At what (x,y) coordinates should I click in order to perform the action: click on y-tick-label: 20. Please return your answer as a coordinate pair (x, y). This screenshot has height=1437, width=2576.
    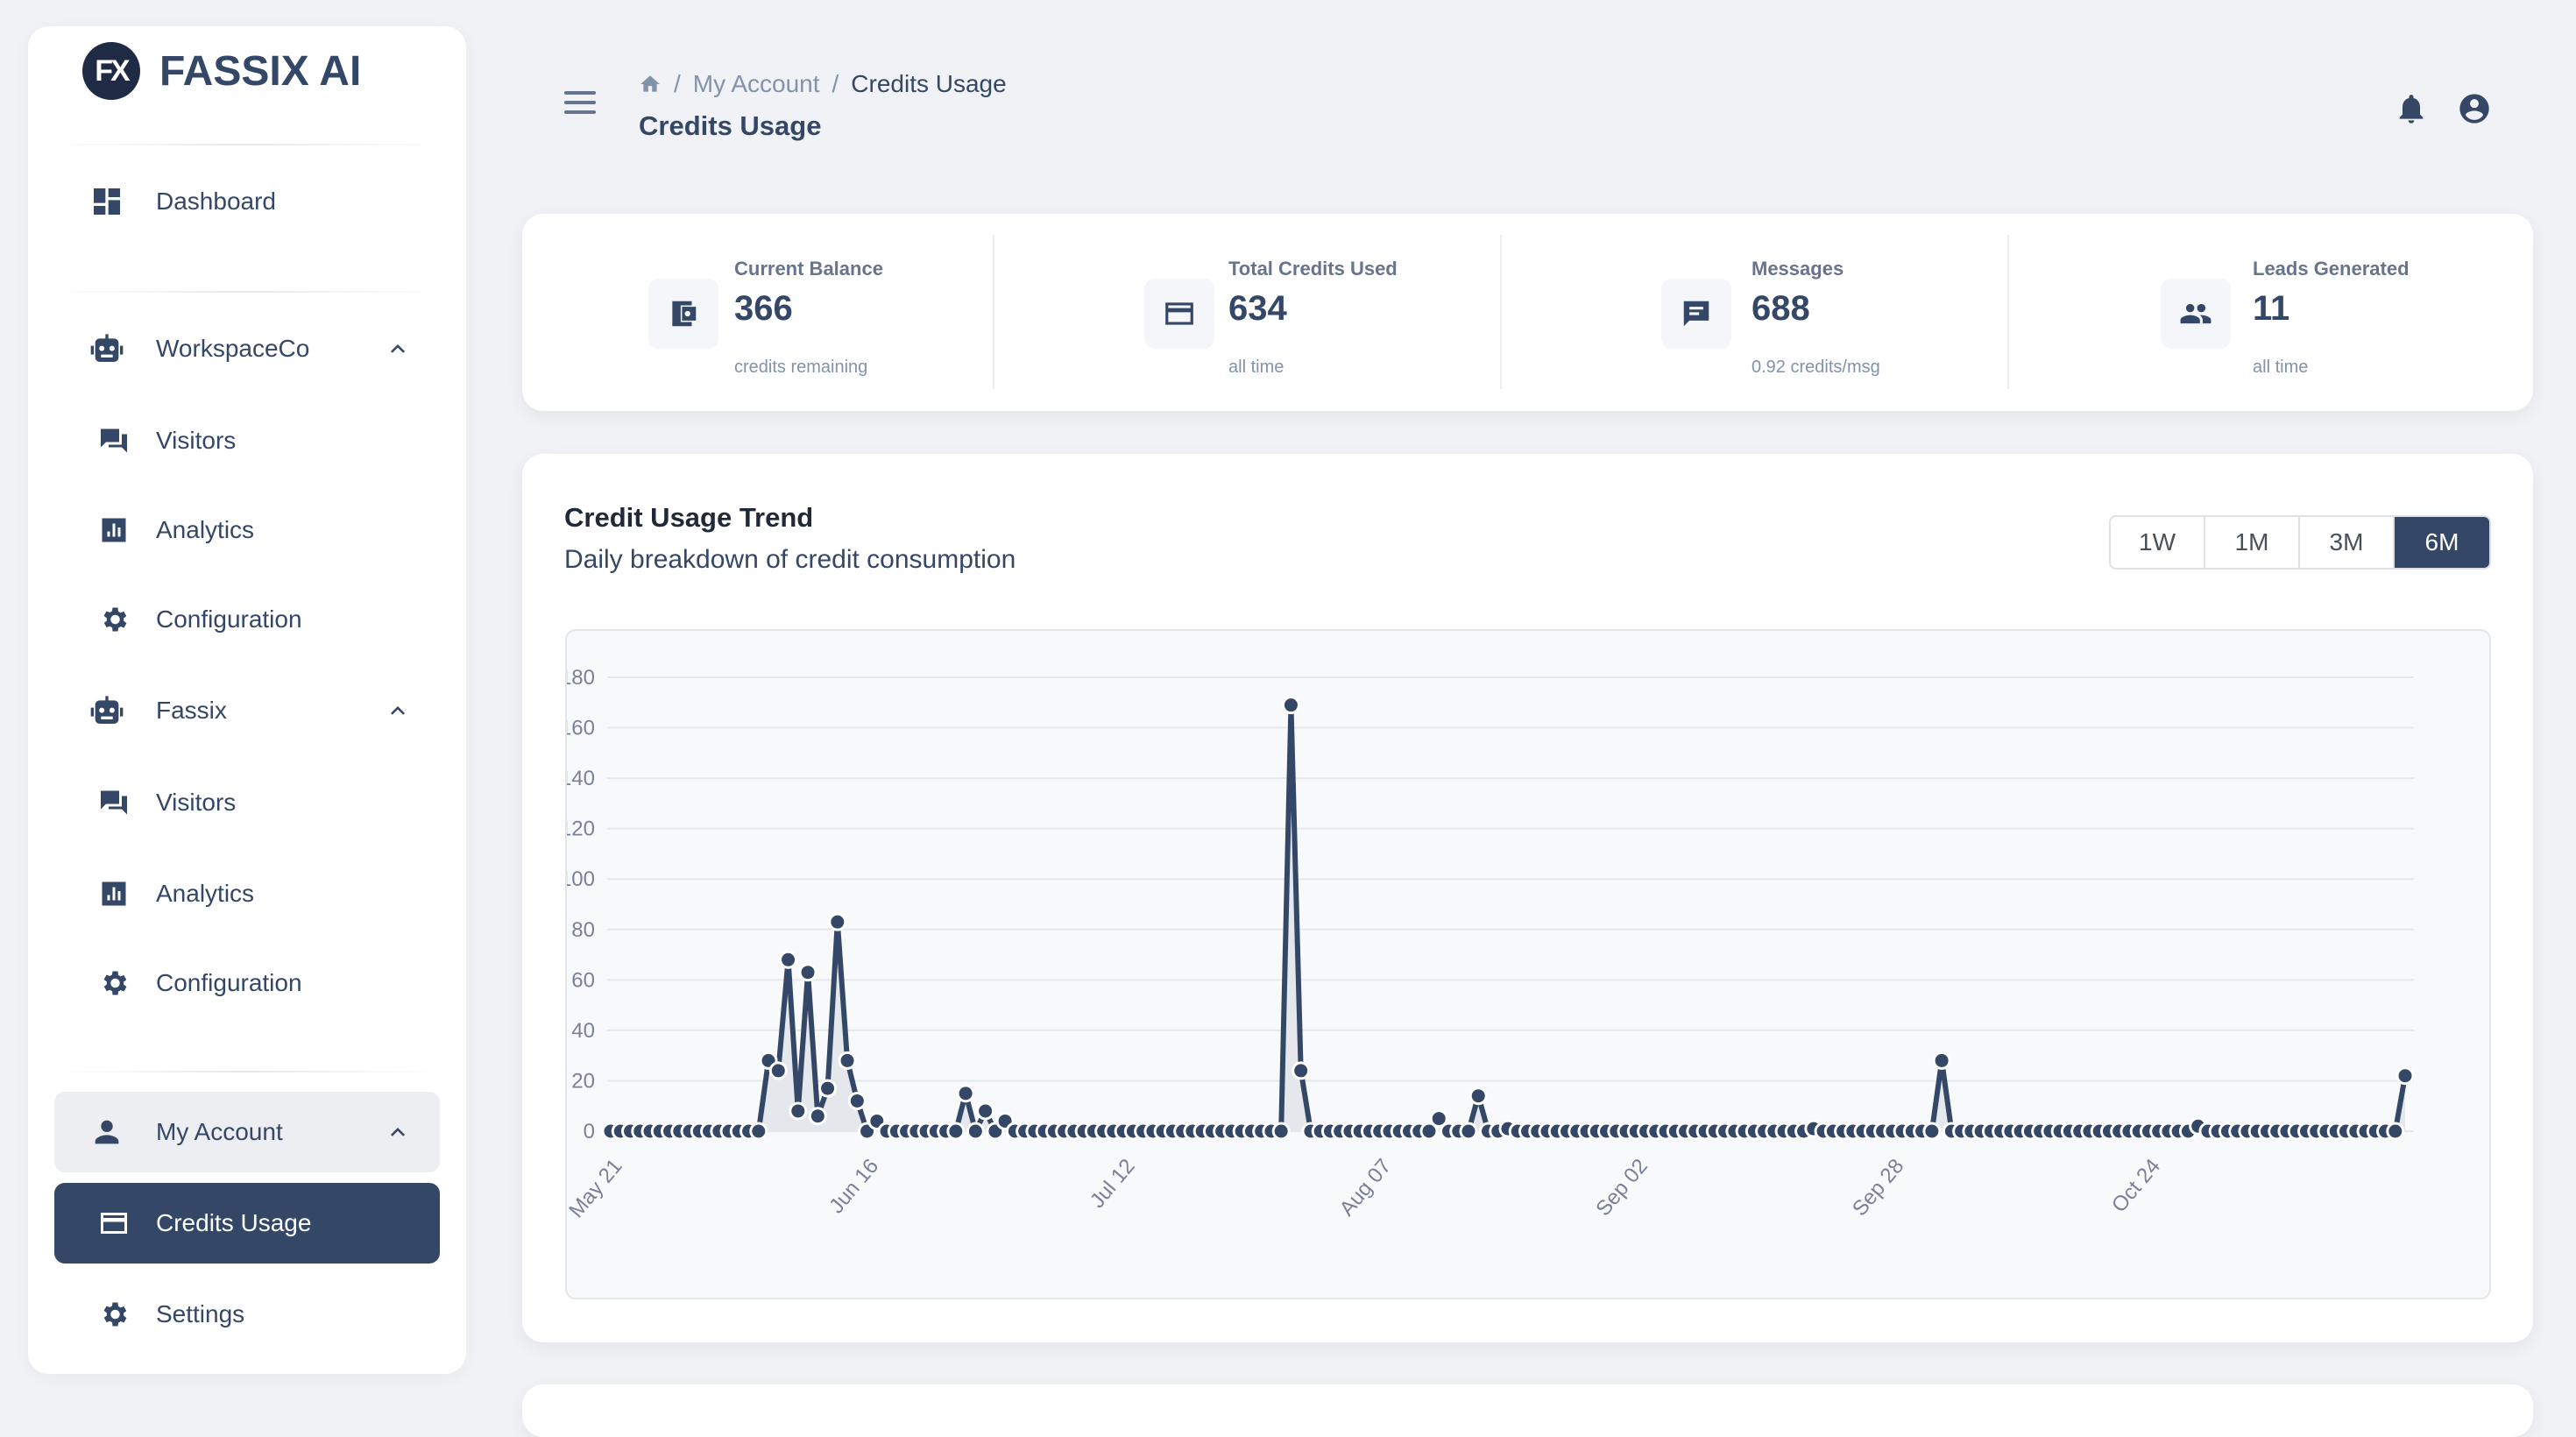
    Looking at the image, I should click on (583, 1081).